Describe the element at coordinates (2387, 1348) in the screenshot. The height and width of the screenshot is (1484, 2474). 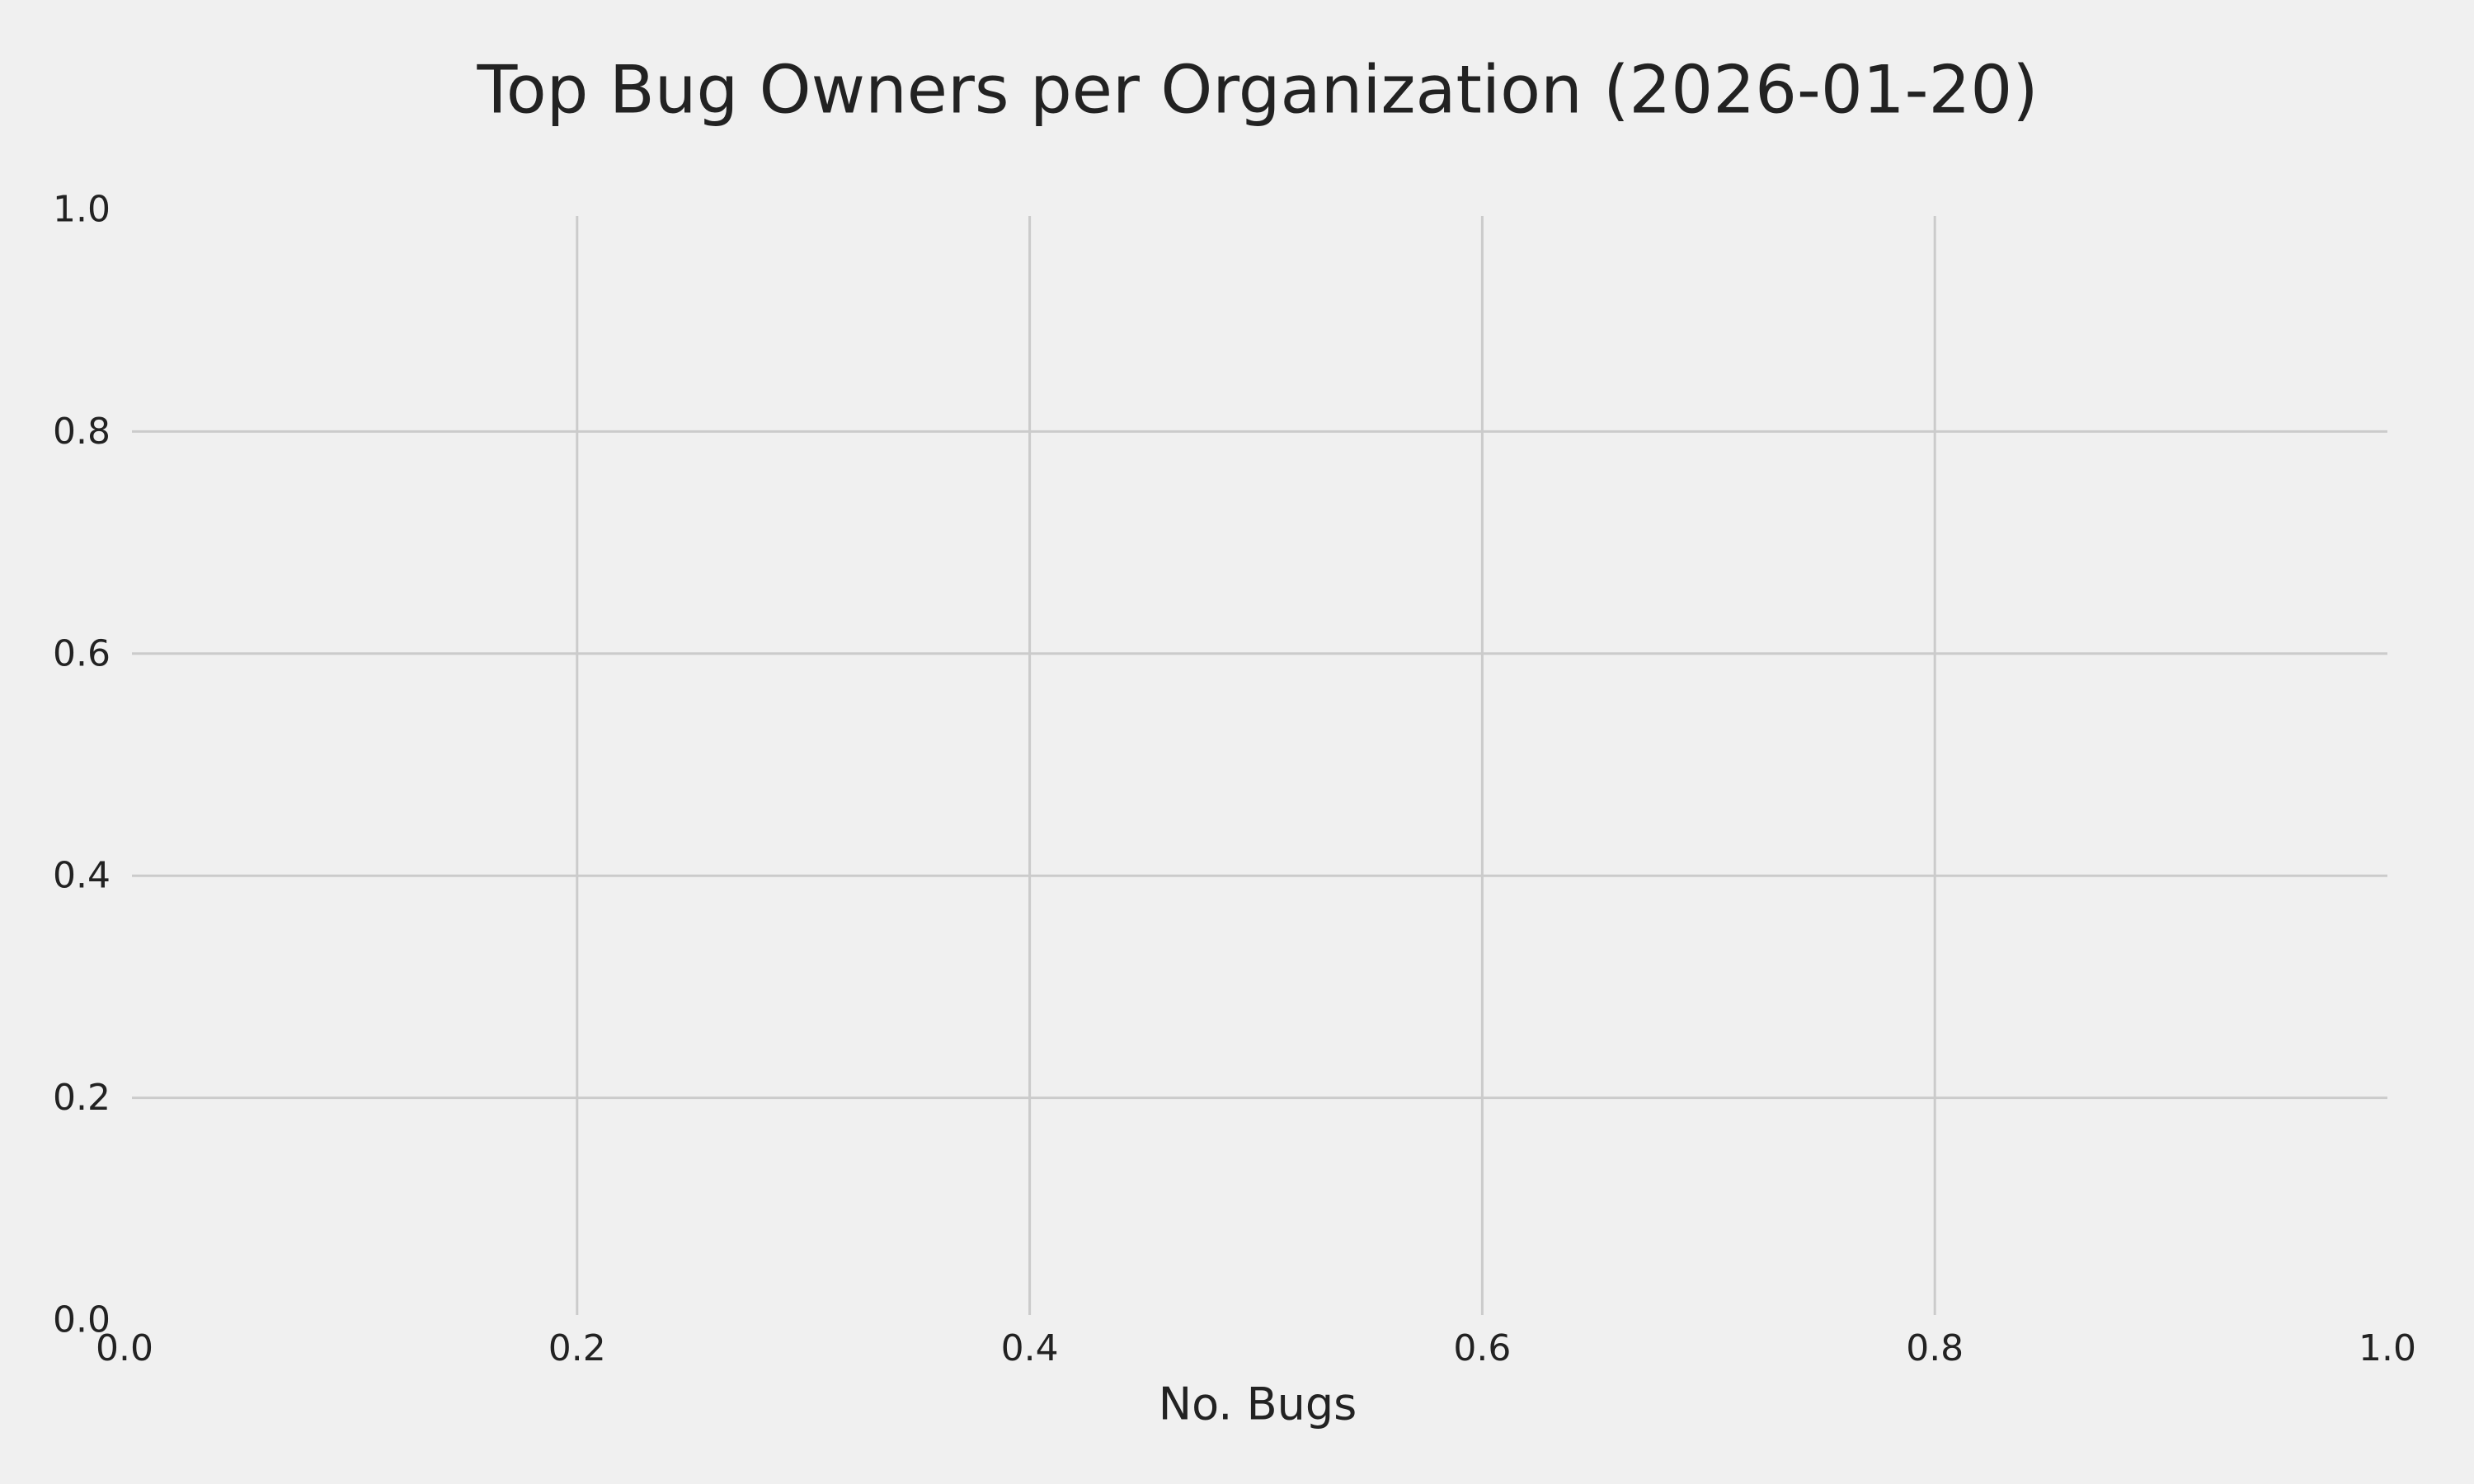
I see `x-tick-label: 1.0` at that location.